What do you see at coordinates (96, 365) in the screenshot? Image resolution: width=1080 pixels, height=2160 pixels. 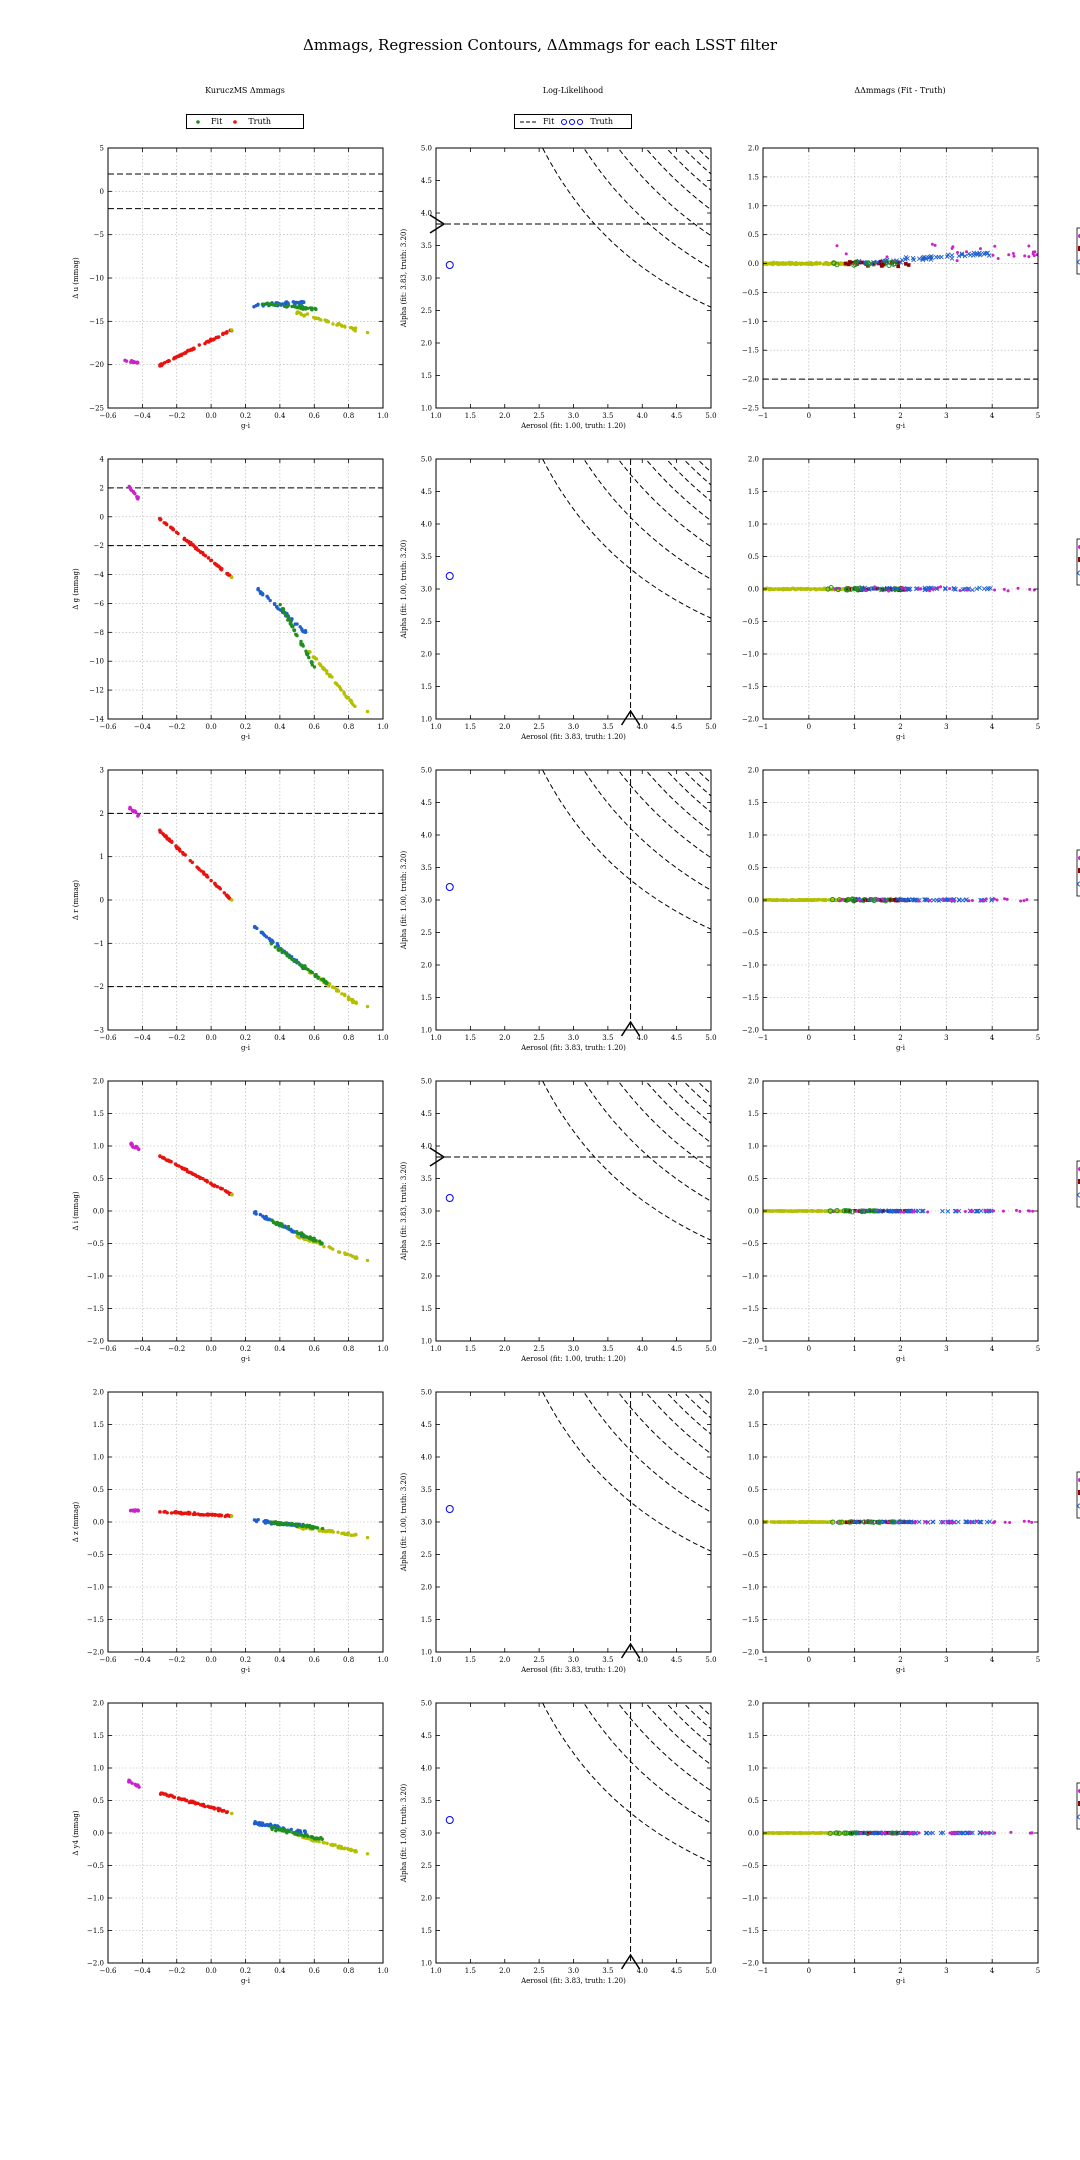 I see `tick-label-y: −20` at bounding box center [96, 365].